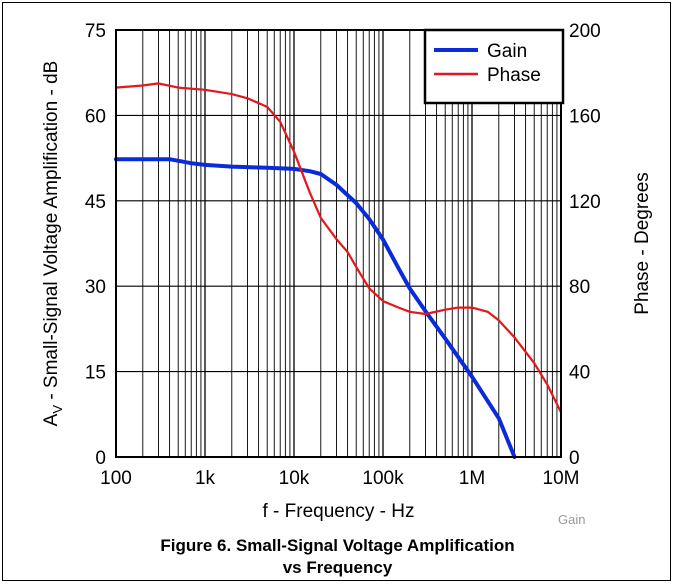 The image size is (675, 585). What do you see at coordinates (95, 287) in the screenshot?
I see `y-tick-label: 30` at bounding box center [95, 287].